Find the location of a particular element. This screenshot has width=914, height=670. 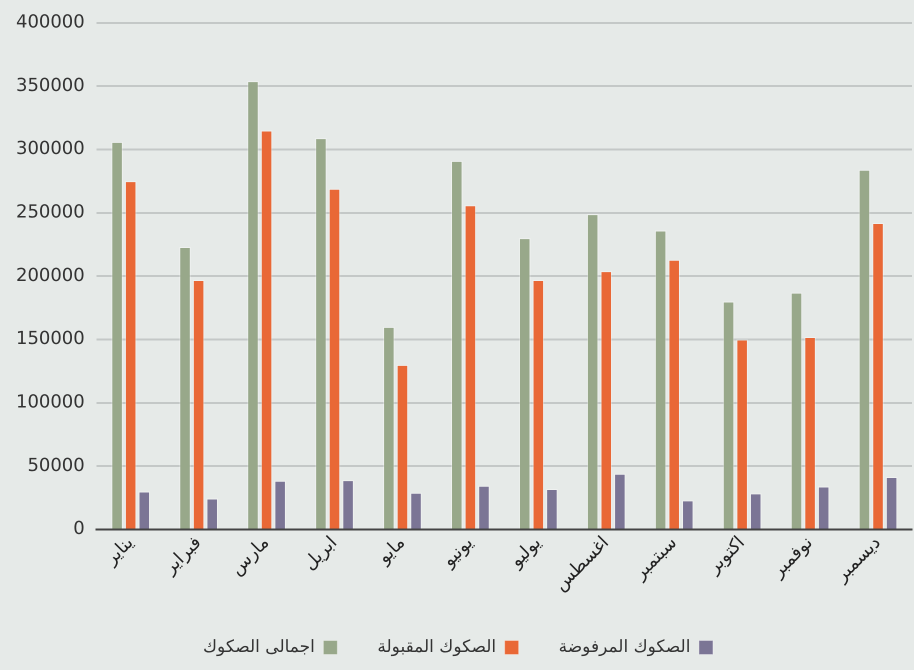

x-tick-label: يناير is located at coordinates (119, 551).